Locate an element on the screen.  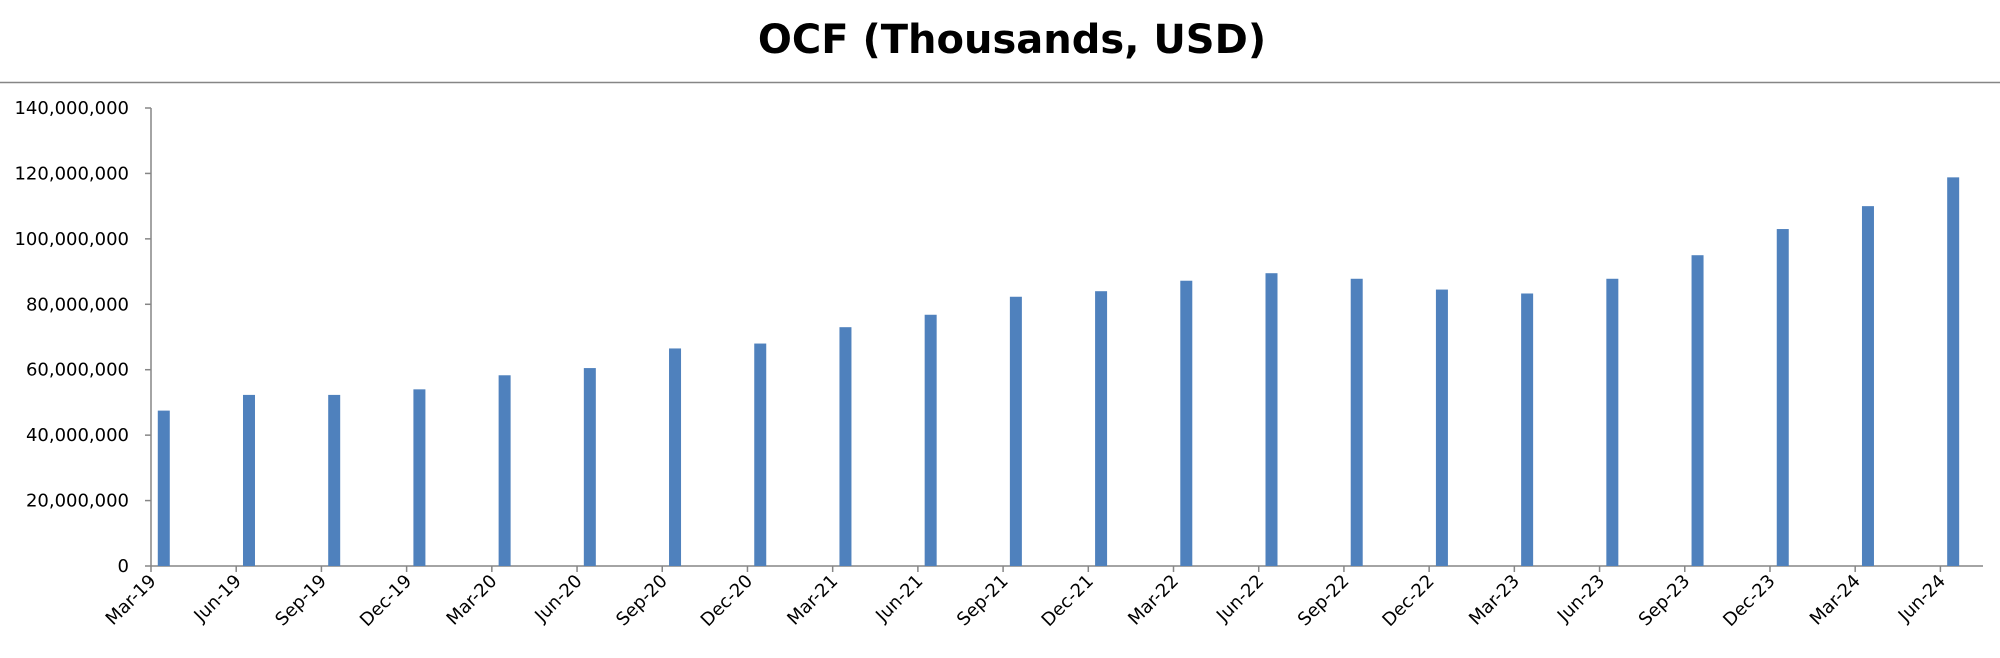
x-tick-label: Dec-20 is located at coordinates (727, 601).